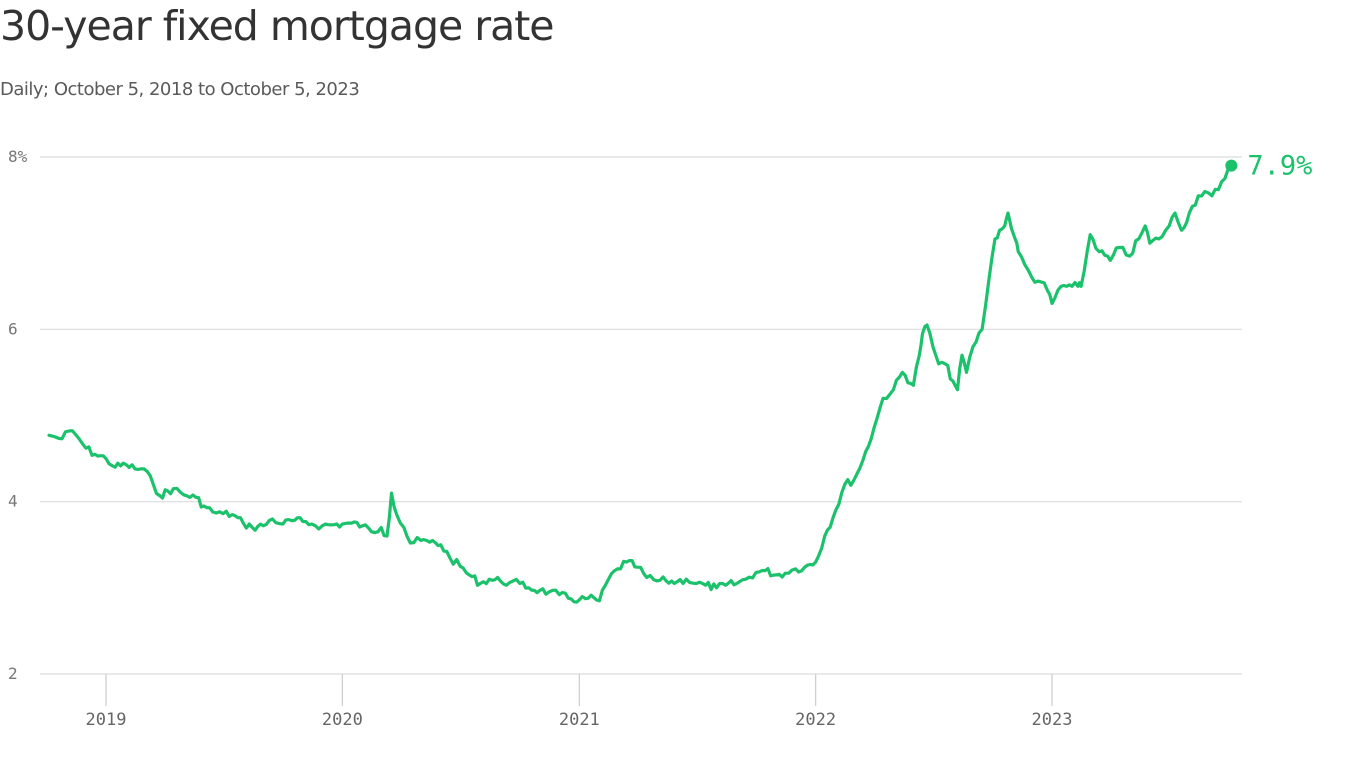  I want to click on y-axis: 2 4 6 8%, so click(18, 415).